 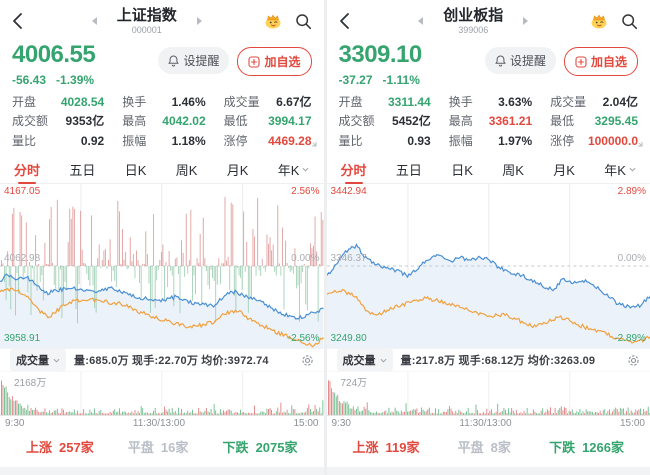 What do you see at coordinates (22, 258) in the screenshot?
I see `chart-prevclose-value: 4062.98` at bounding box center [22, 258].